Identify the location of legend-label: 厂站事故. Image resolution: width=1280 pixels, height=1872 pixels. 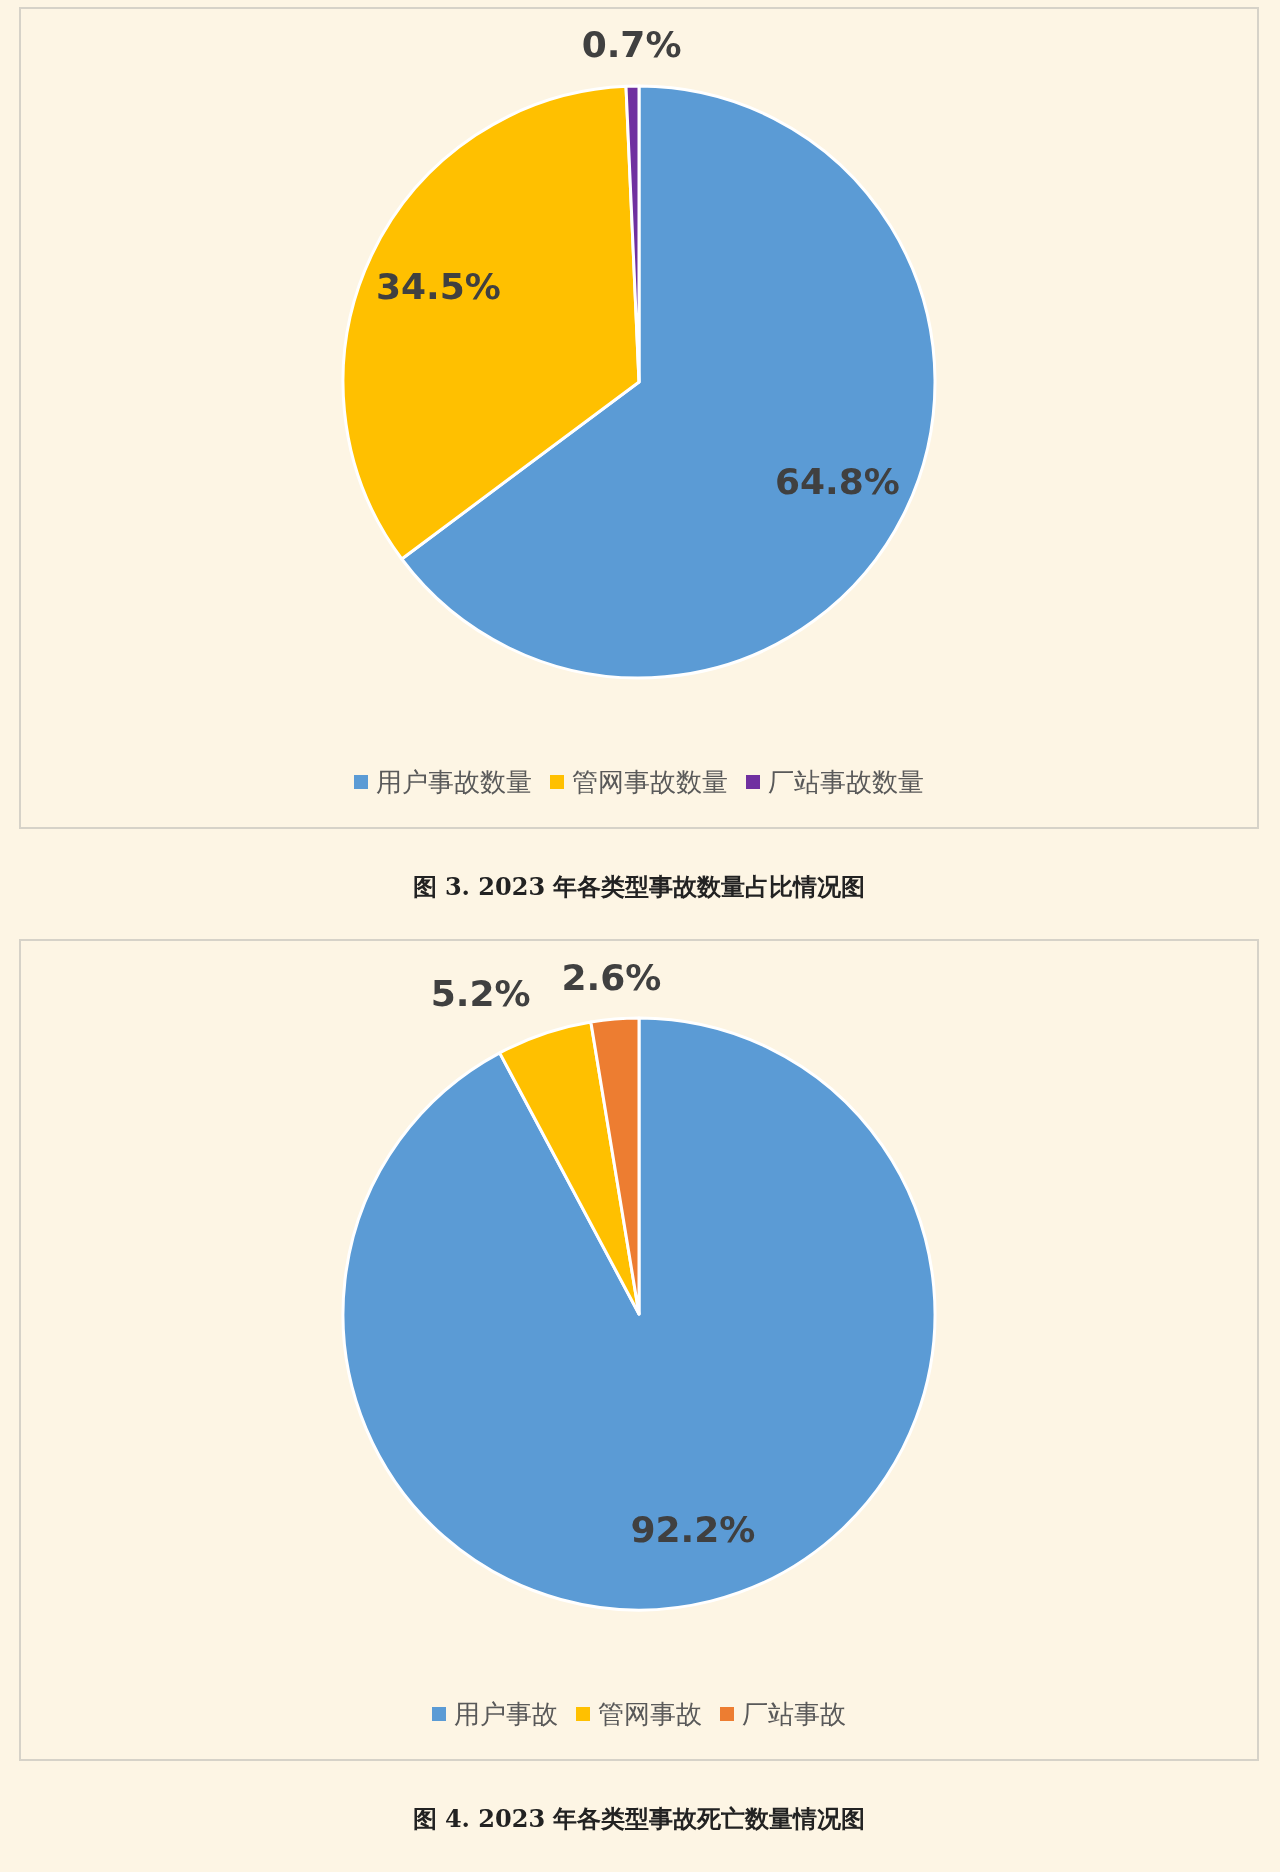
(794, 1714).